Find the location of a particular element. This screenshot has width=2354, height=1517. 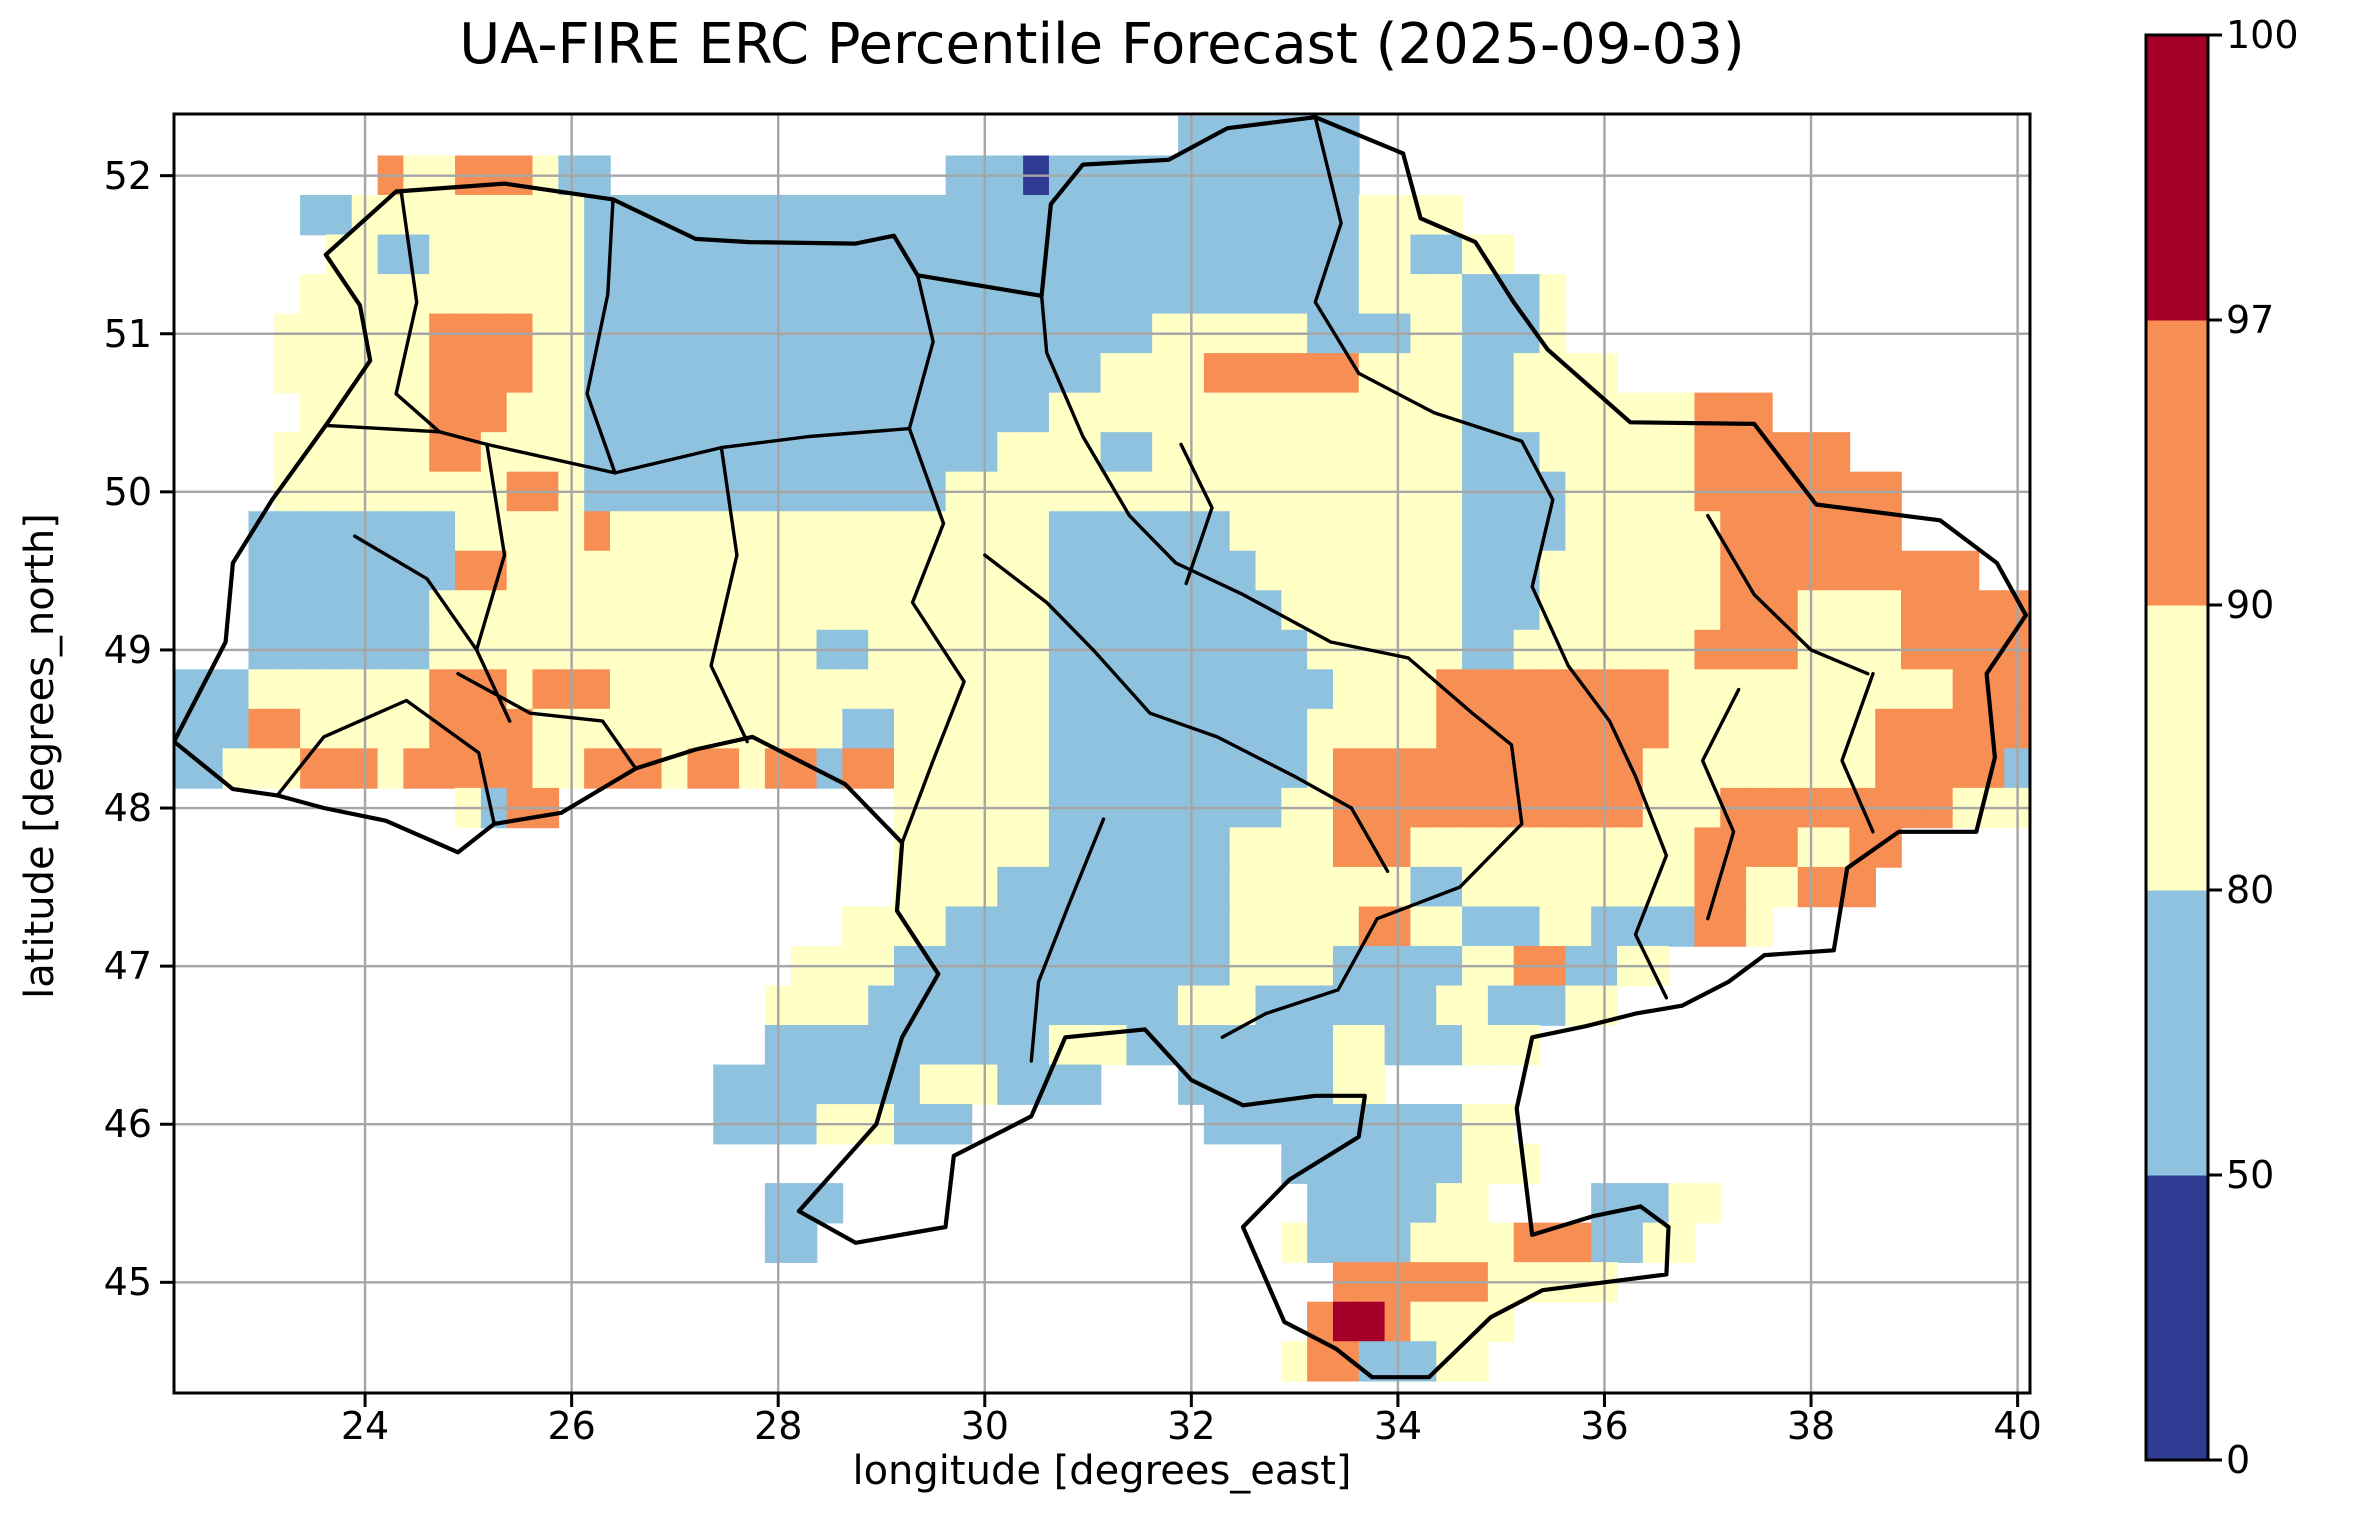

oblast-border is located at coordinates (933, 635).